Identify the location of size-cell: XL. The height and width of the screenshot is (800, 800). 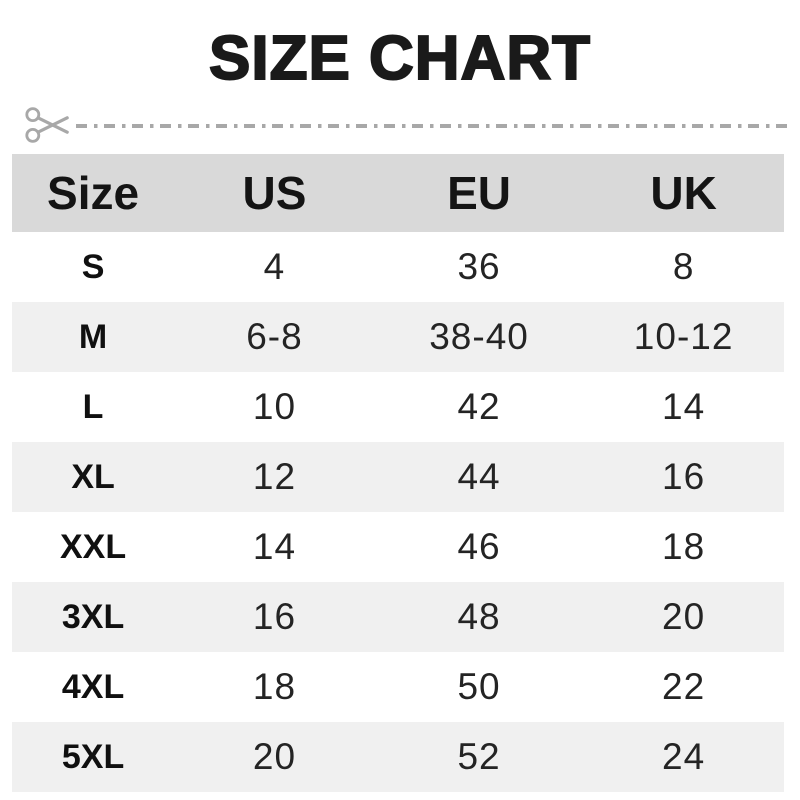
(93, 476).